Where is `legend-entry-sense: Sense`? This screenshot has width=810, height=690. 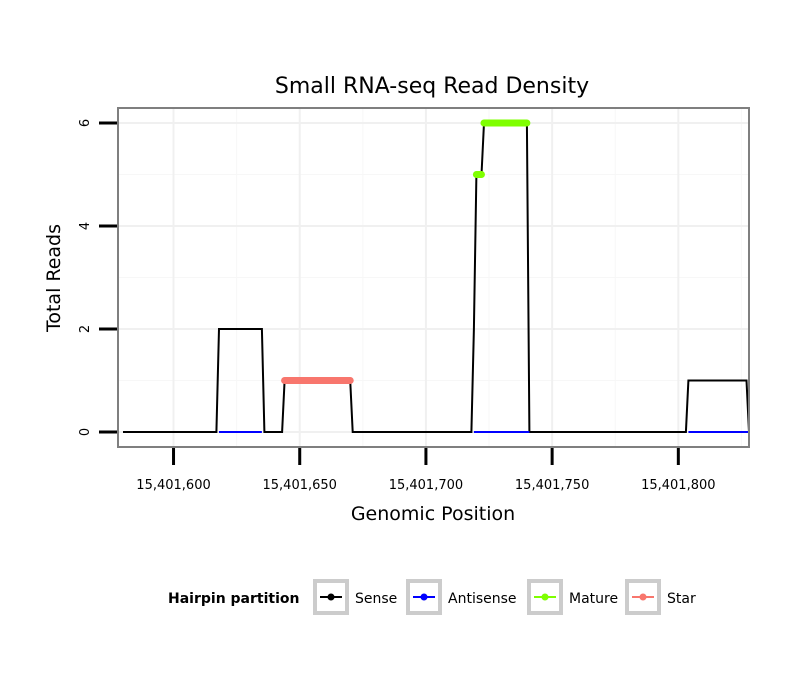
legend-entry-sense: Sense is located at coordinates (355, 597).